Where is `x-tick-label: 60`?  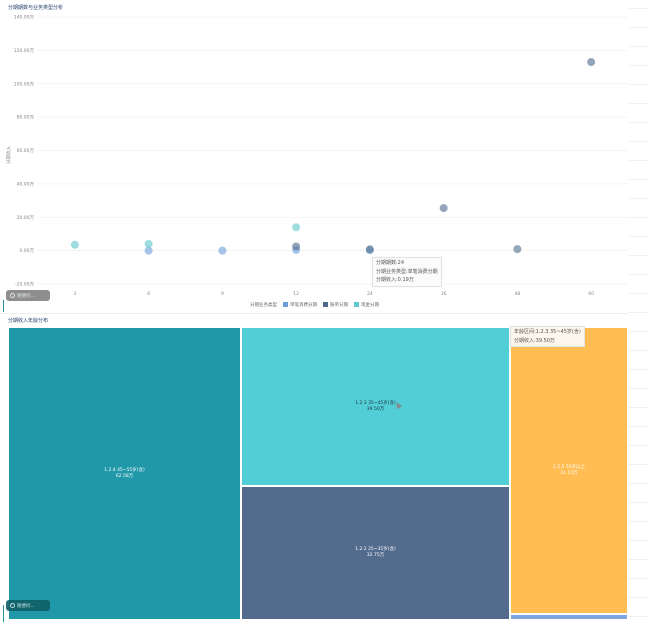
x-tick-label: 60 is located at coordinates (591, 294).